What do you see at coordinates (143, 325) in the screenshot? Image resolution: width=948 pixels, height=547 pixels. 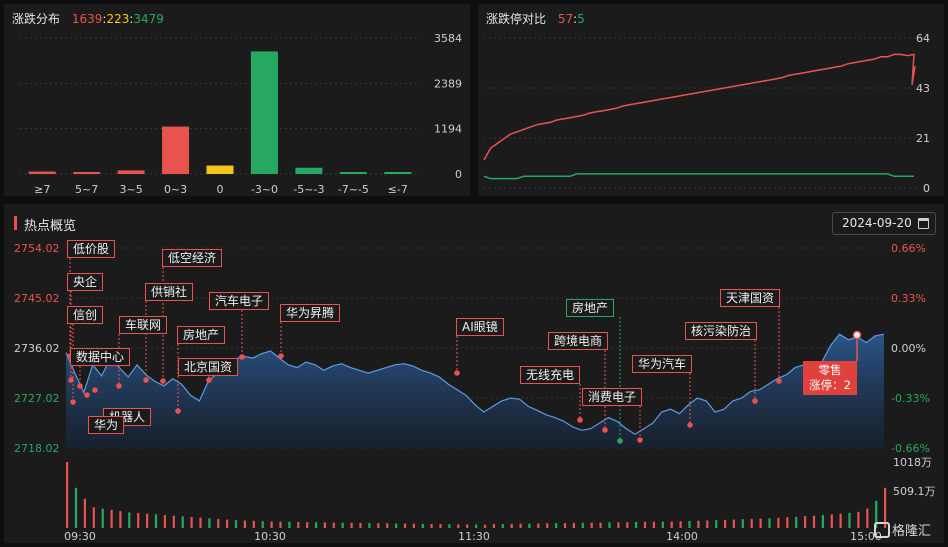 I see `hotspot-tag: 车联网` at bounding box center [143, 325].